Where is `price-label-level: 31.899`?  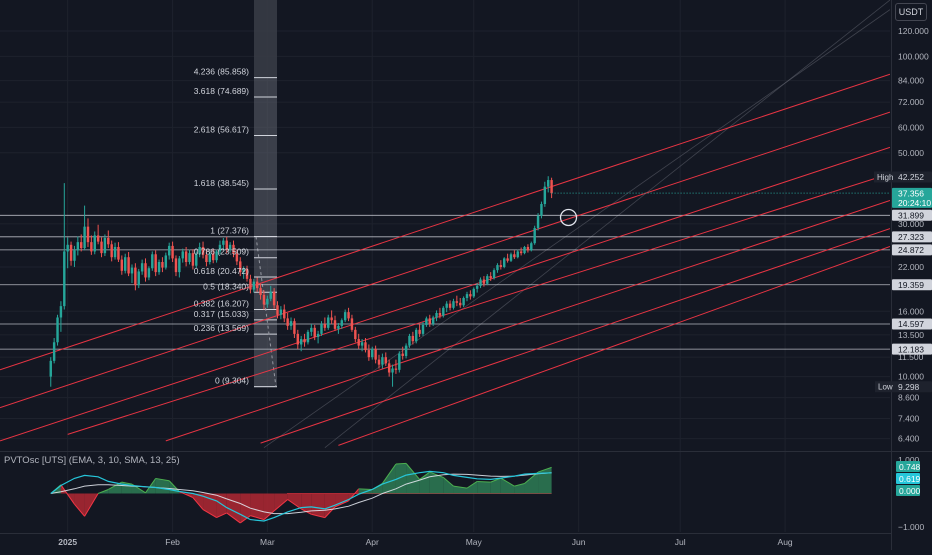 price-label-level: 31.899 is located at coordinates (912, 215).